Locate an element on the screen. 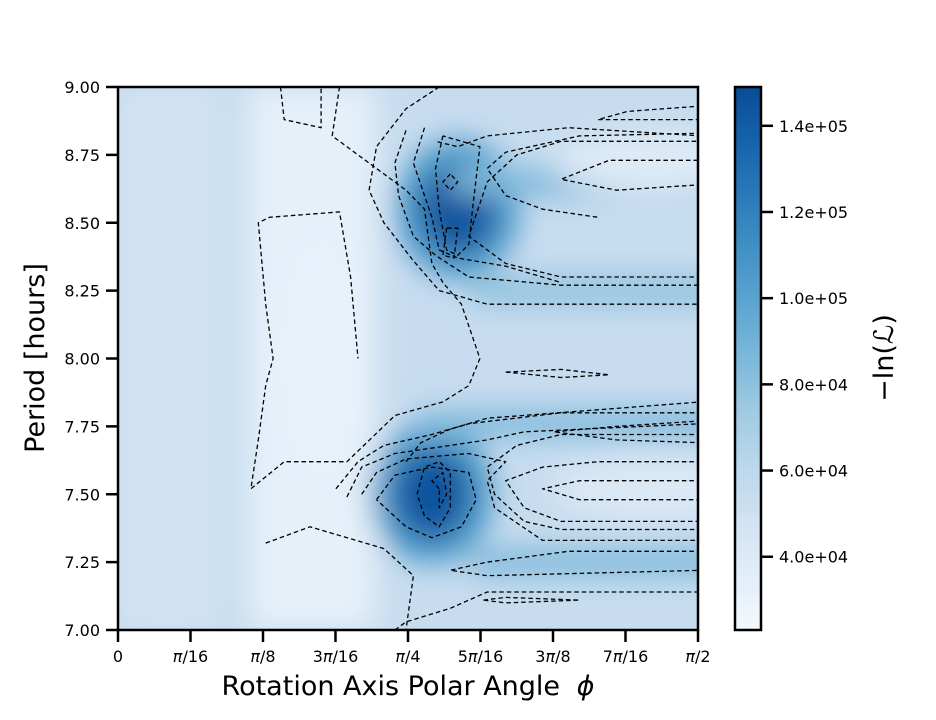 The image size is (936, 720). x-axis-label: Rotation Axis Polar Angle ϕ is located at coordinates (408, 686).